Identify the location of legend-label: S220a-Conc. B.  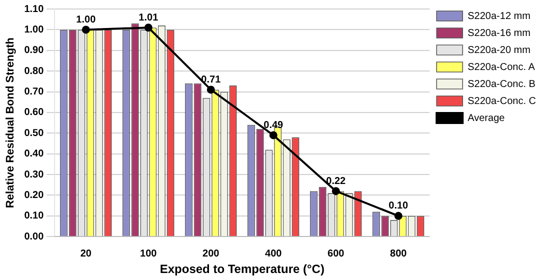
(502, 84).